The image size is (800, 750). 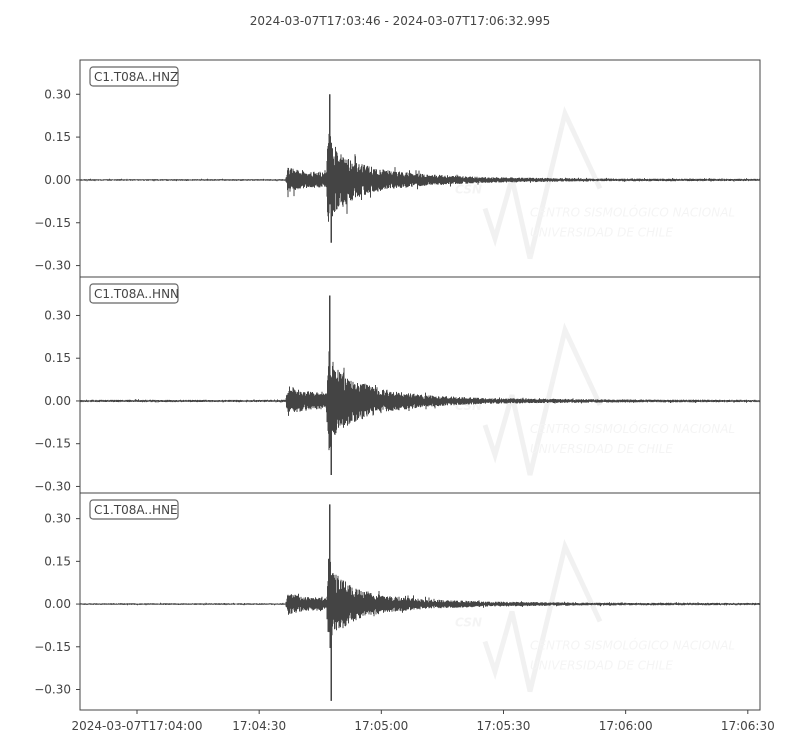 What do you see at coordinates (137, 726) in the screenshot?
I see `x-tick-label: 2024-03-07T17:04:00` at bounding box center [137, 726].